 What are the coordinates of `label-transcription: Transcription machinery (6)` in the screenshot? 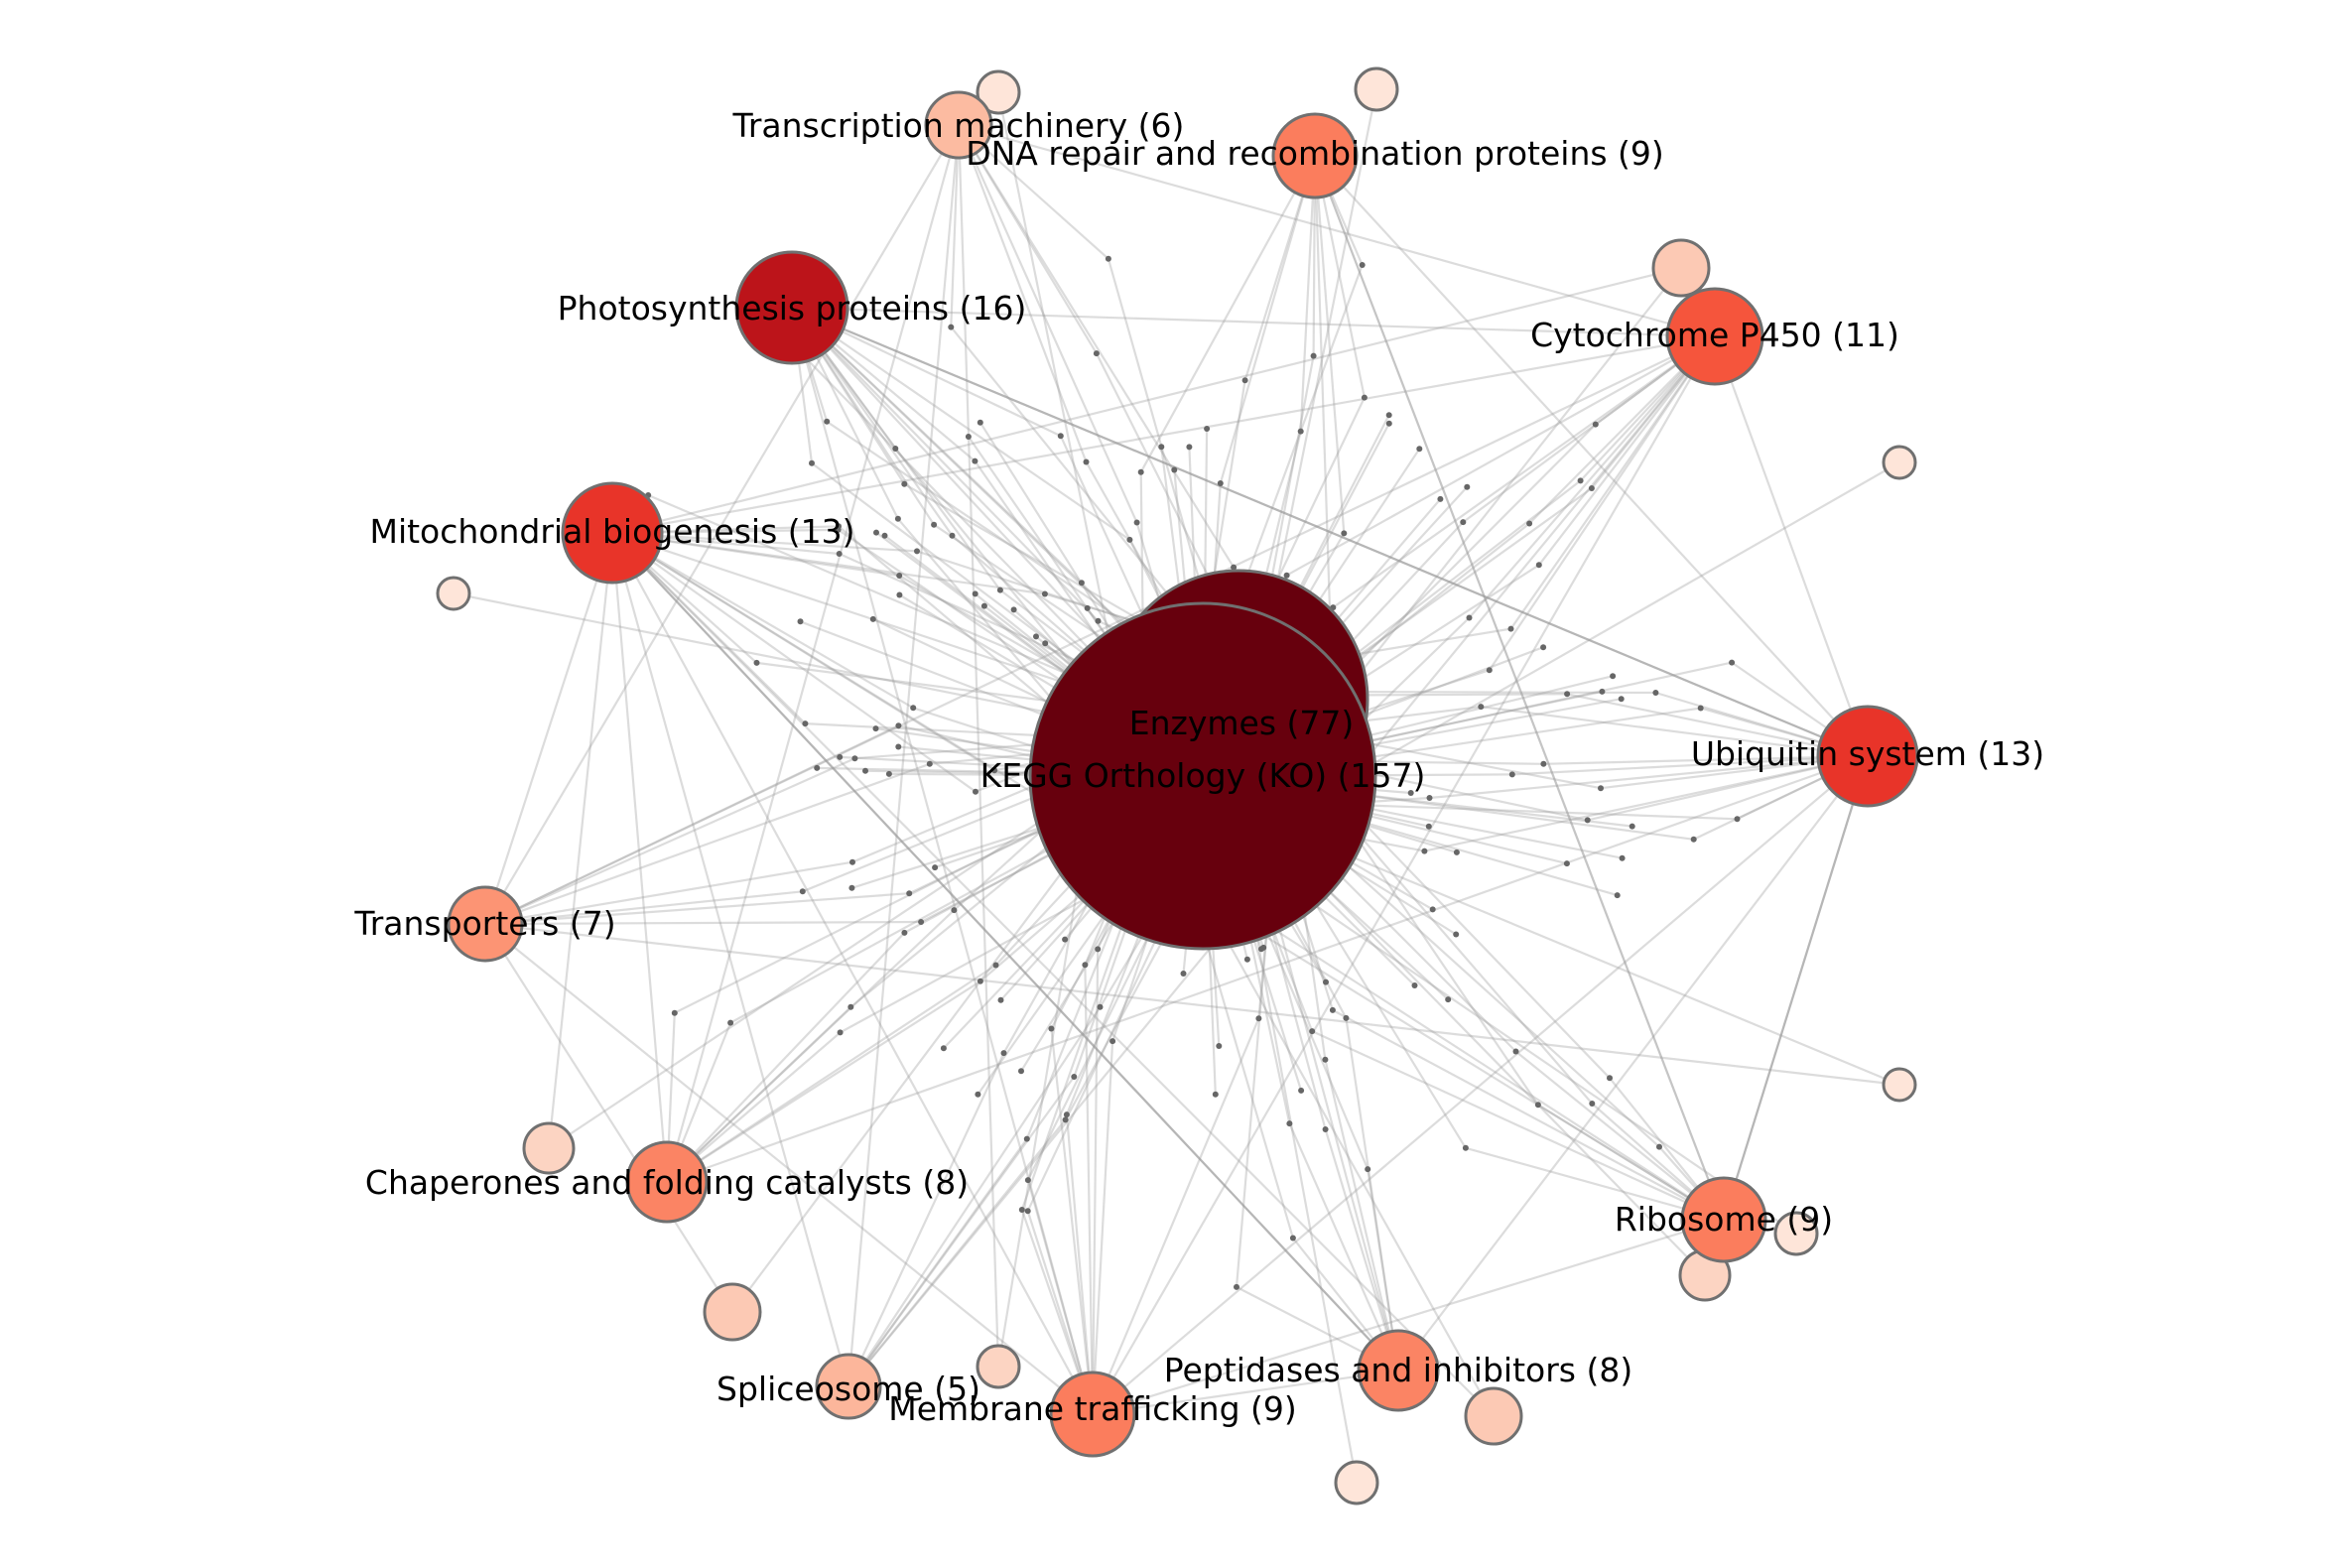 It's located at (958, 125).